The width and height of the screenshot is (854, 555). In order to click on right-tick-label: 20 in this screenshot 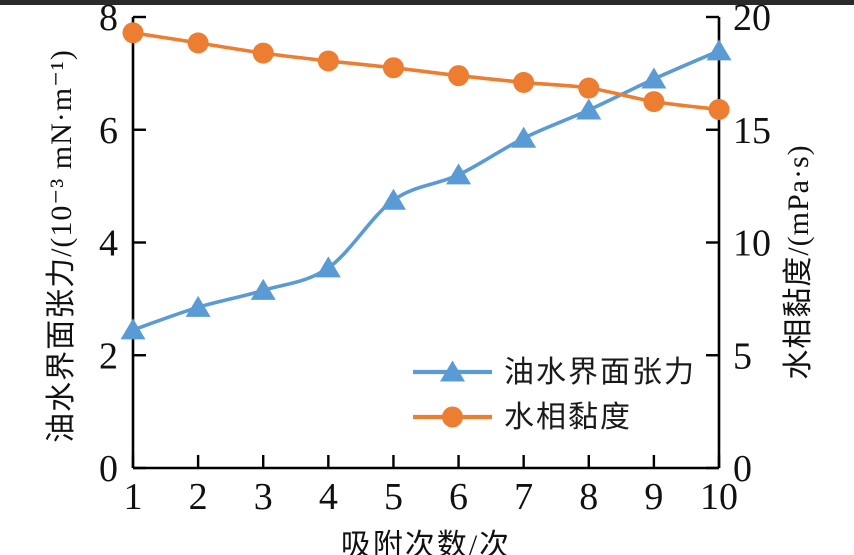, I will do `click(752, 19)`.